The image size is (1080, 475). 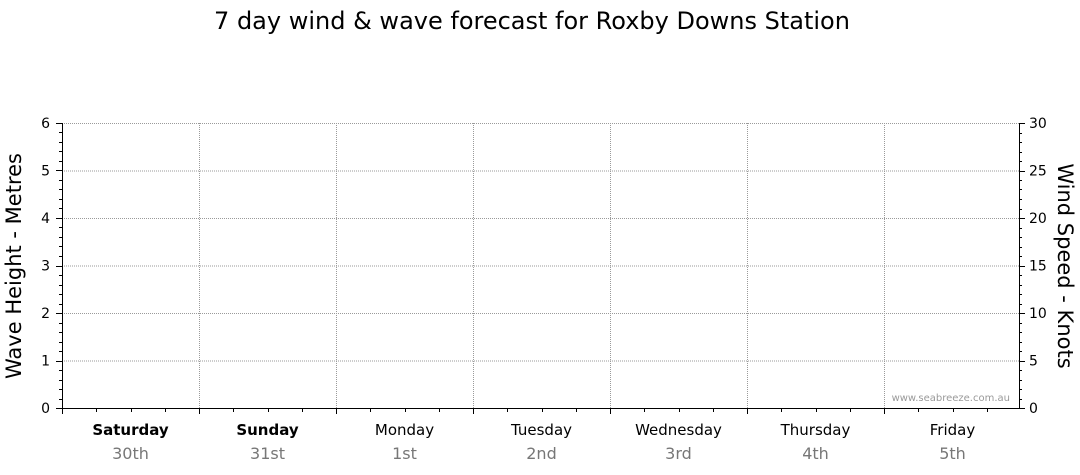 What do you see at coordinates (130, 453) in the screenshot?
I see `date-label: 30th` at bounding box center [130, 453].